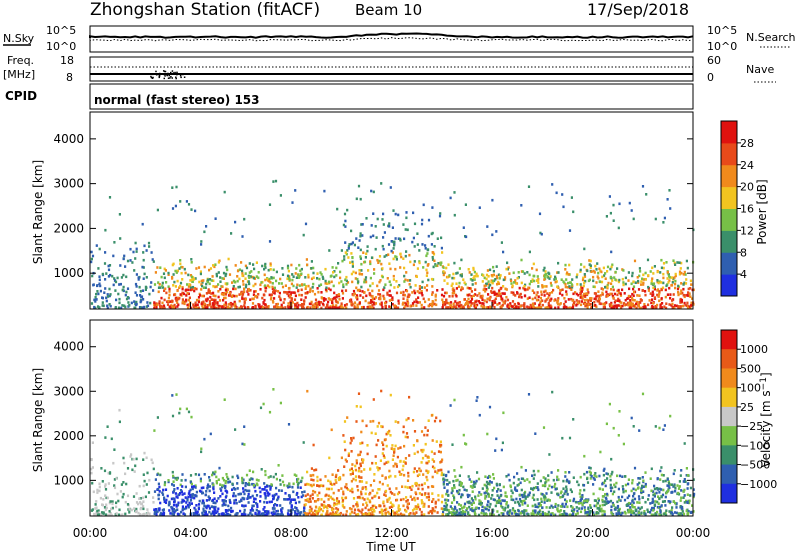 This screenshot has width=800, height=554. What do you see at coordinates (391, 39) in the screenshot?
I see `nsearch-trace` at bounding box center [391, 39].